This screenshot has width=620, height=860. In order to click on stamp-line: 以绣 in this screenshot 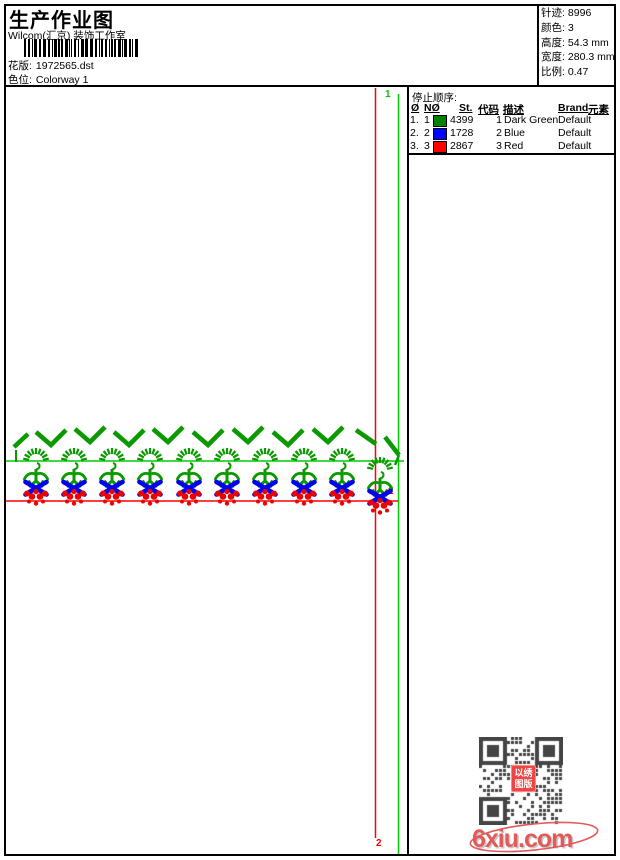, I will do `click(523, 773)`.